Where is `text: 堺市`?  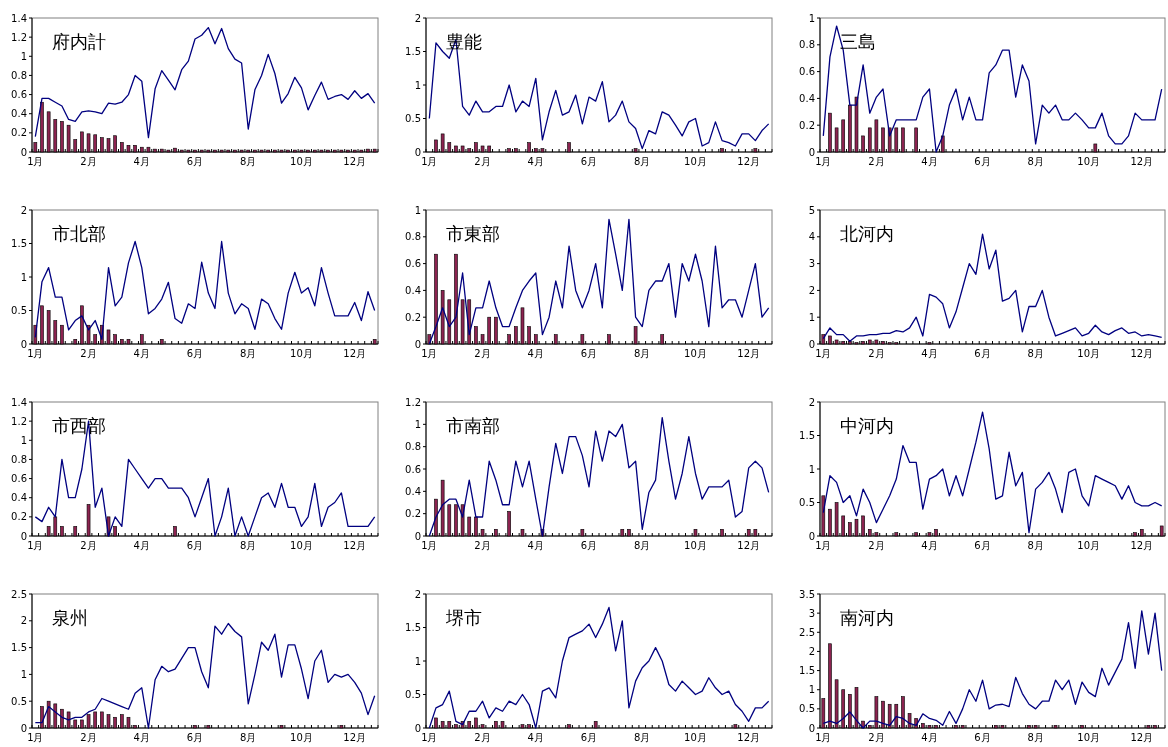
text: 堺市 is located at coordinates (463, 617).